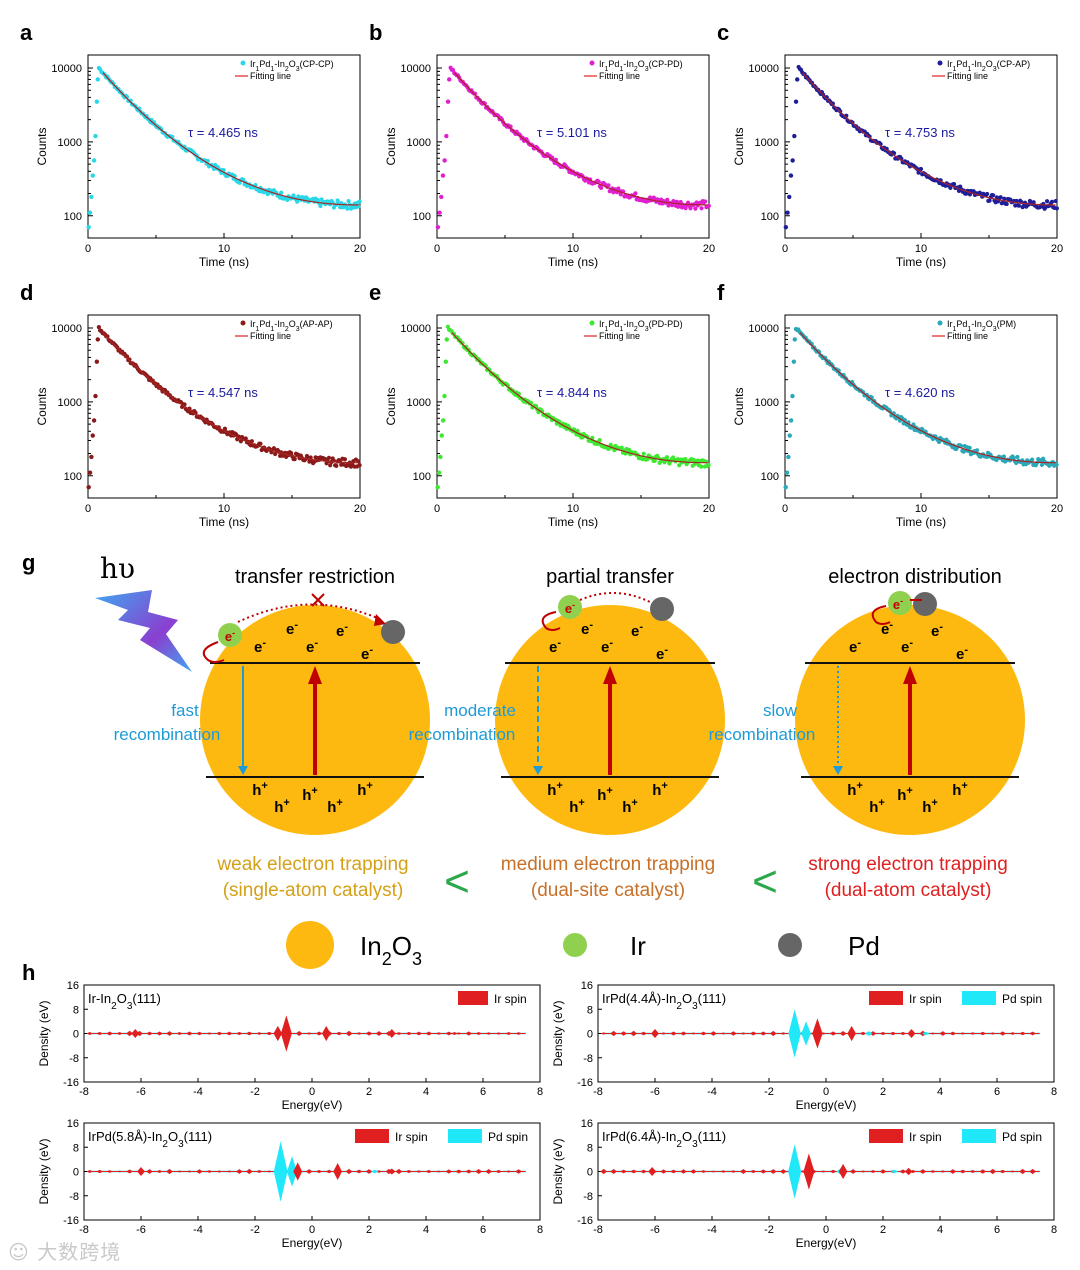  I want to click on fitting-line-shadow, so click(579, 398).